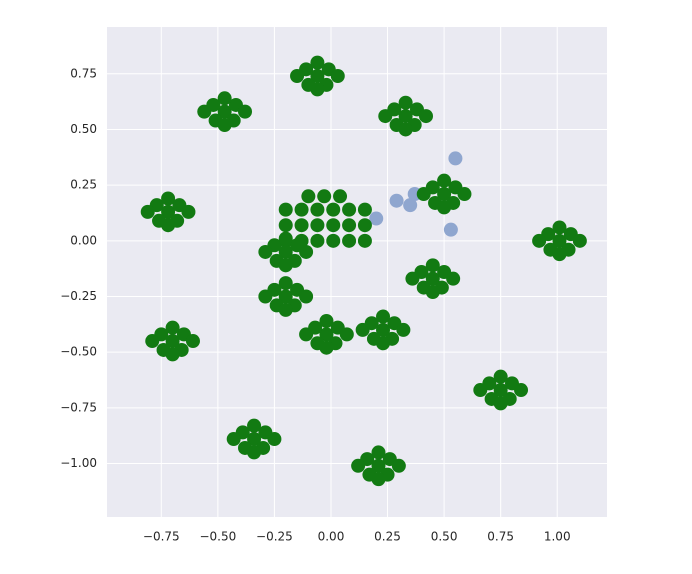  What do you see at coordinates (78, 407) in the screenshot?
I see `y-tick-label: −0.75` at bounding box center [78, 407].